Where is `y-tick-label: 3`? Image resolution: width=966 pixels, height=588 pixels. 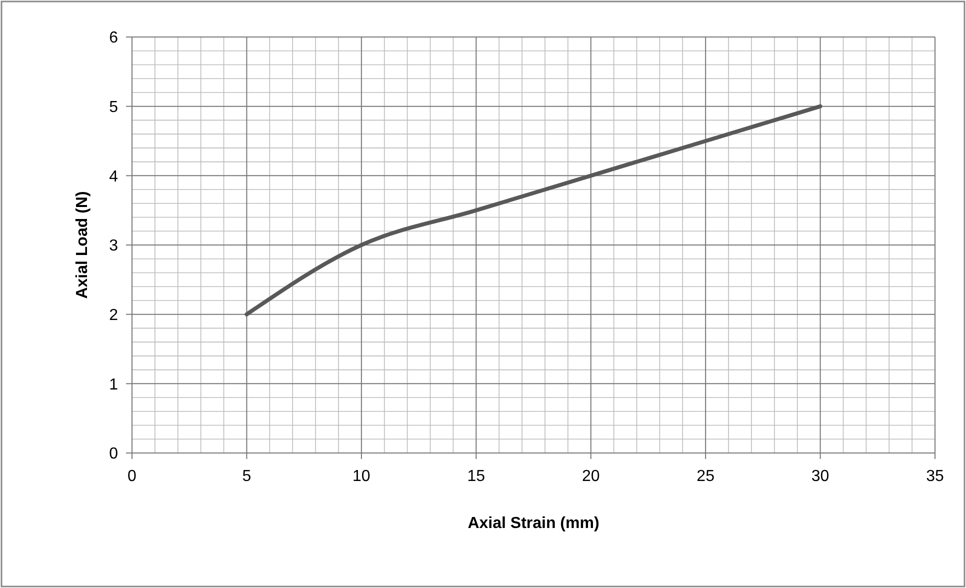
y-tick-label: 3 is located at coordinates (113, 246).